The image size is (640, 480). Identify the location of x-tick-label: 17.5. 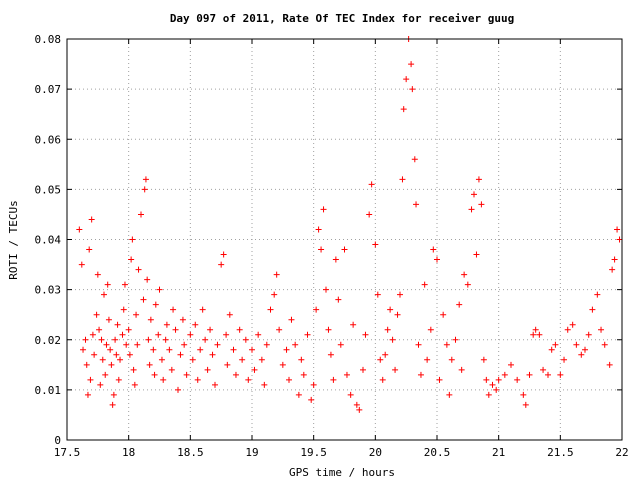
(67, 452).